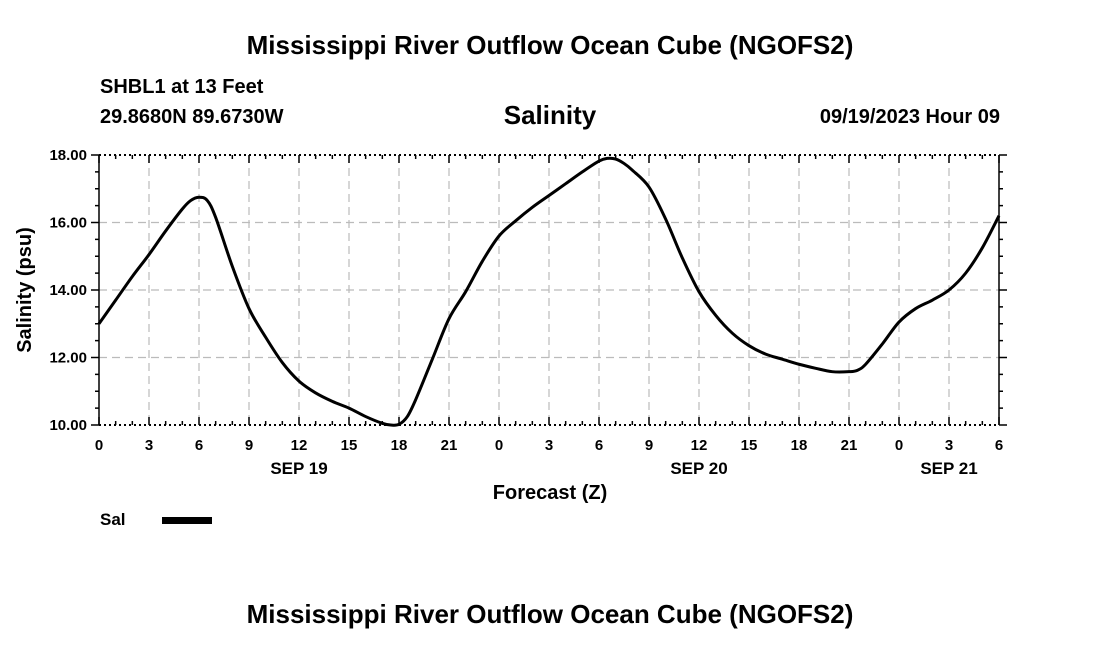 This screenshot has height=650, width=1100. What do you see at coordinates (948, 468) in the screenshot?
I see `date-label: SEP 21` at bounding box center [948, 468].